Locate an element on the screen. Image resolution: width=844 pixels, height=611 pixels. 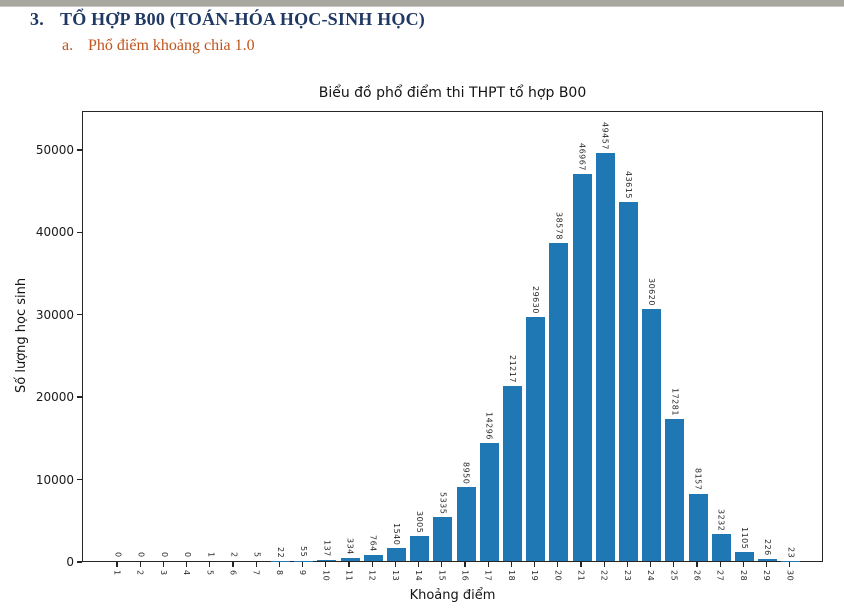
x-tick-label: 22 is located at coordinates (604, 576).